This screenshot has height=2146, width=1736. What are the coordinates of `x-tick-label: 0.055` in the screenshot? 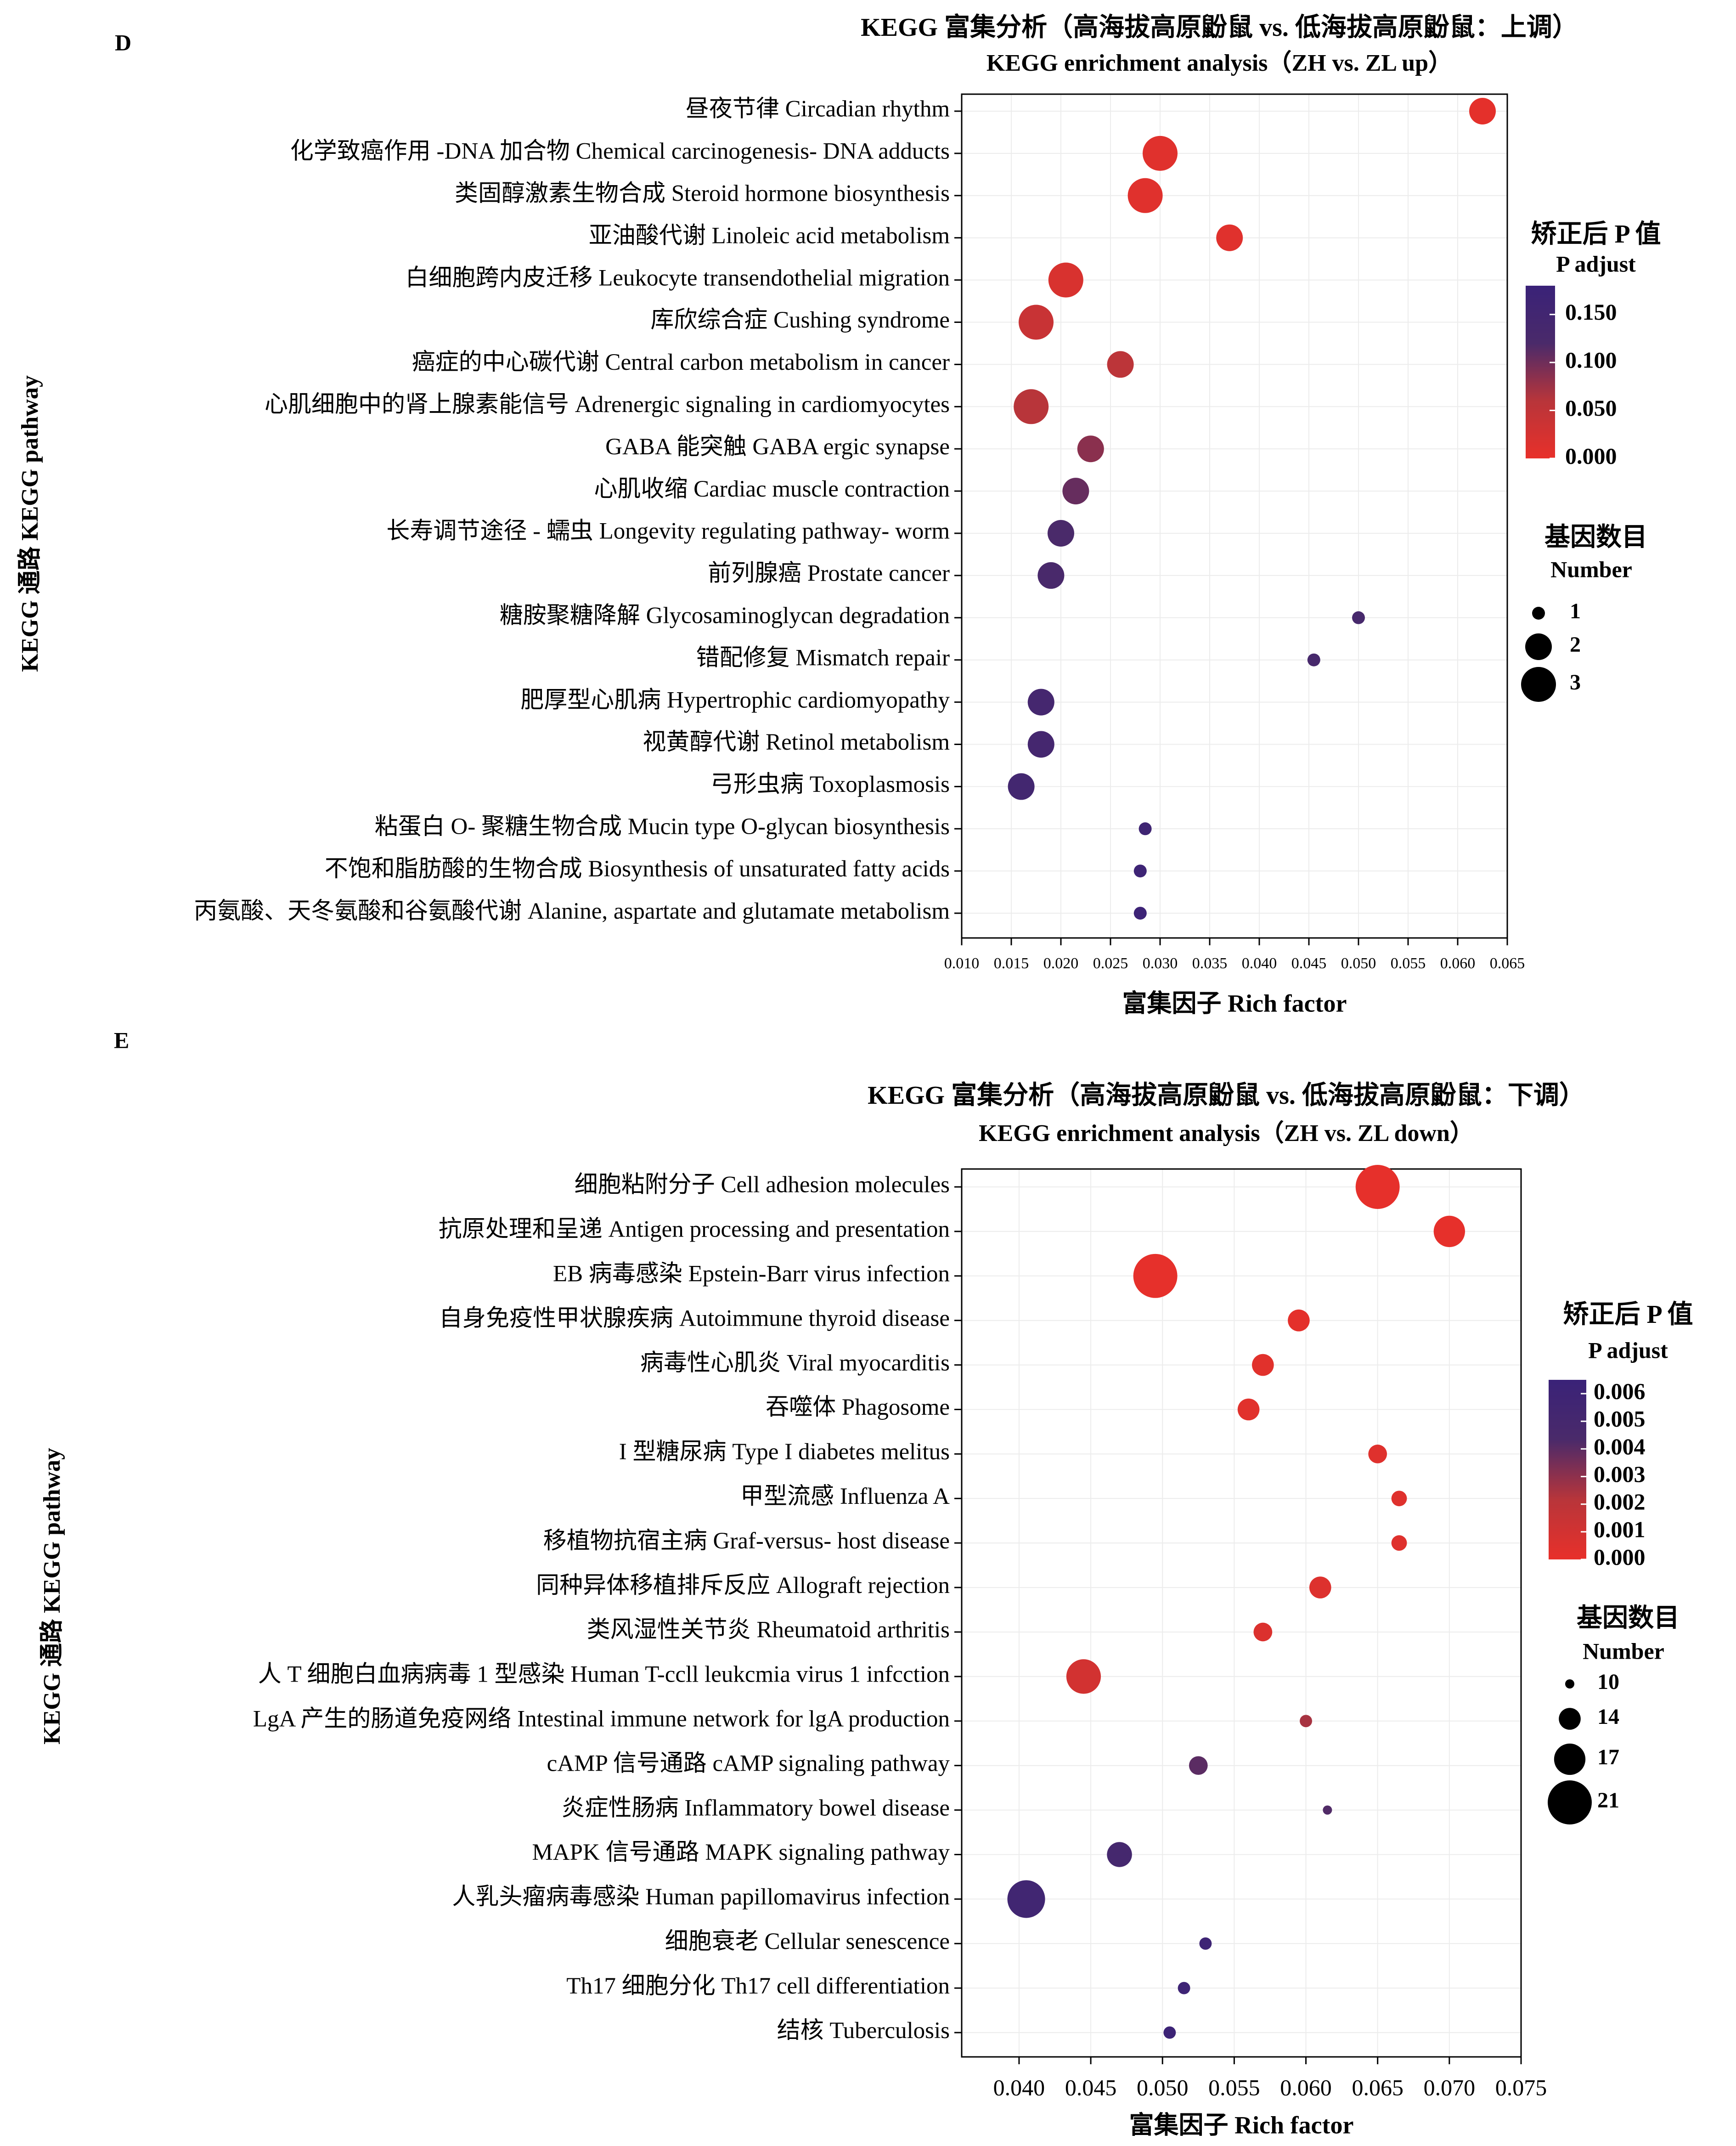 It's located at (1234, 2087).